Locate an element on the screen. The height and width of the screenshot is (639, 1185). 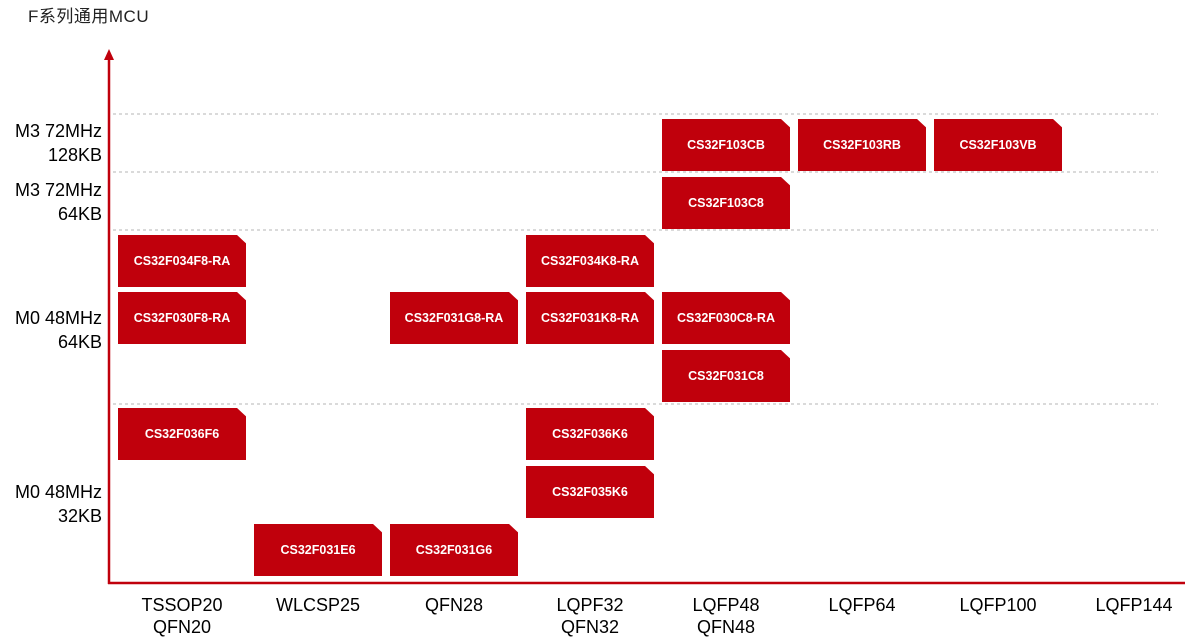
y-axis-arrowhead is located at coordinates (109, 54).